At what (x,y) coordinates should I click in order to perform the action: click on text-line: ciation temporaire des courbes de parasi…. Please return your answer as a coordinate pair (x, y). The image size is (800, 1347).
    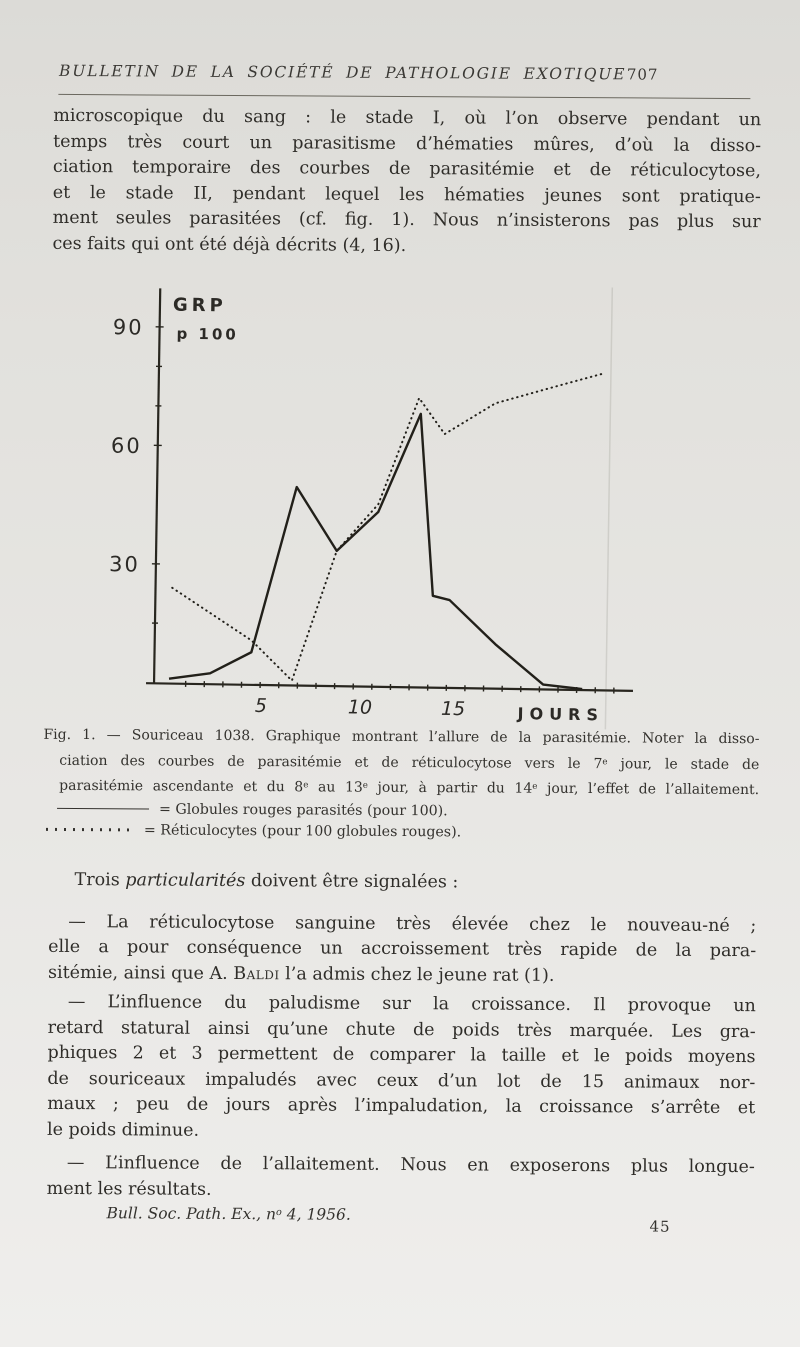
    Looking at the image, I should click on (406, 169).